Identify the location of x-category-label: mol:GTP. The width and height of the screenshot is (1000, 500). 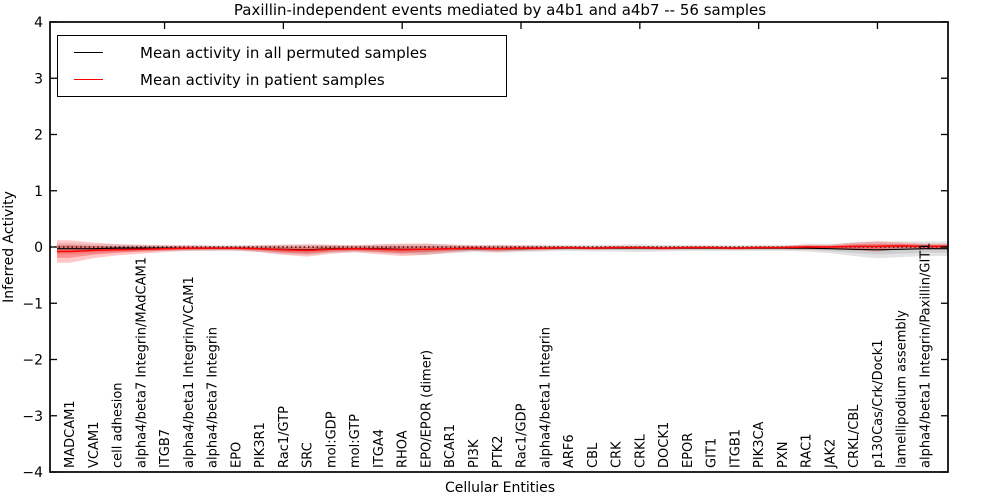
(355, 441).